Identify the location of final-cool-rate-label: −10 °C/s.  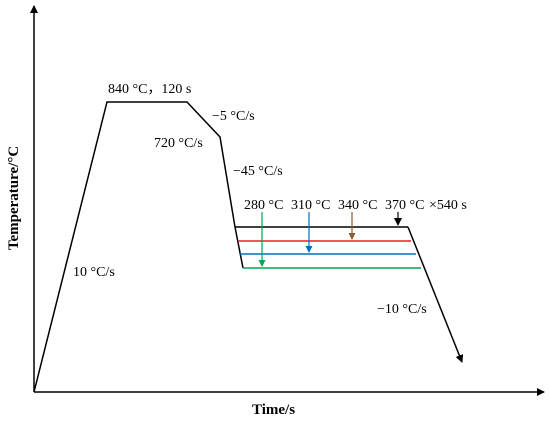
(402, 309).